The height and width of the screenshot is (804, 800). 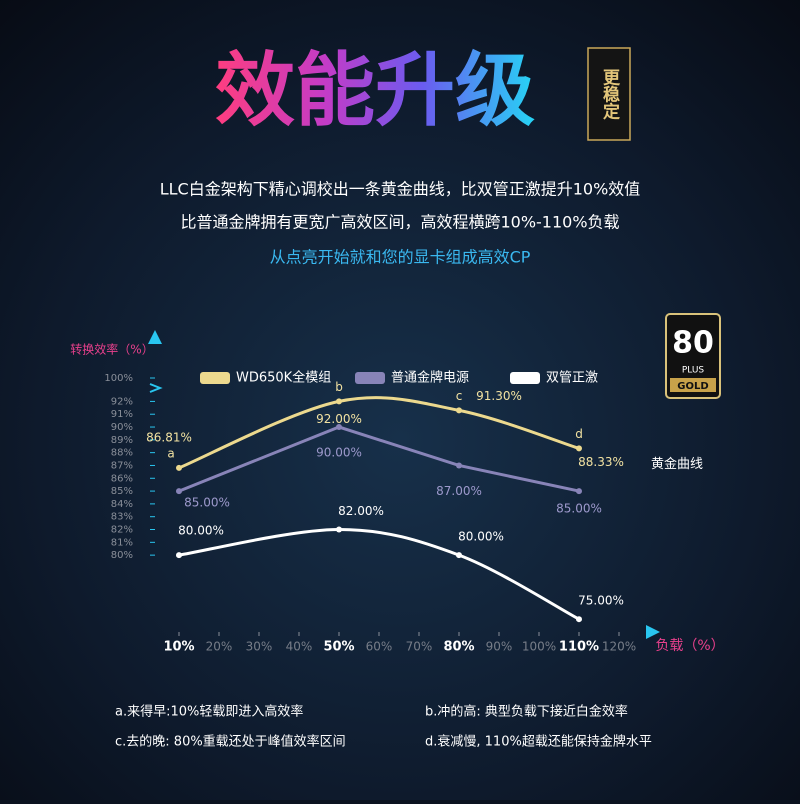 I want to click on value-label: 87.00%, so click(x=459, y=491).